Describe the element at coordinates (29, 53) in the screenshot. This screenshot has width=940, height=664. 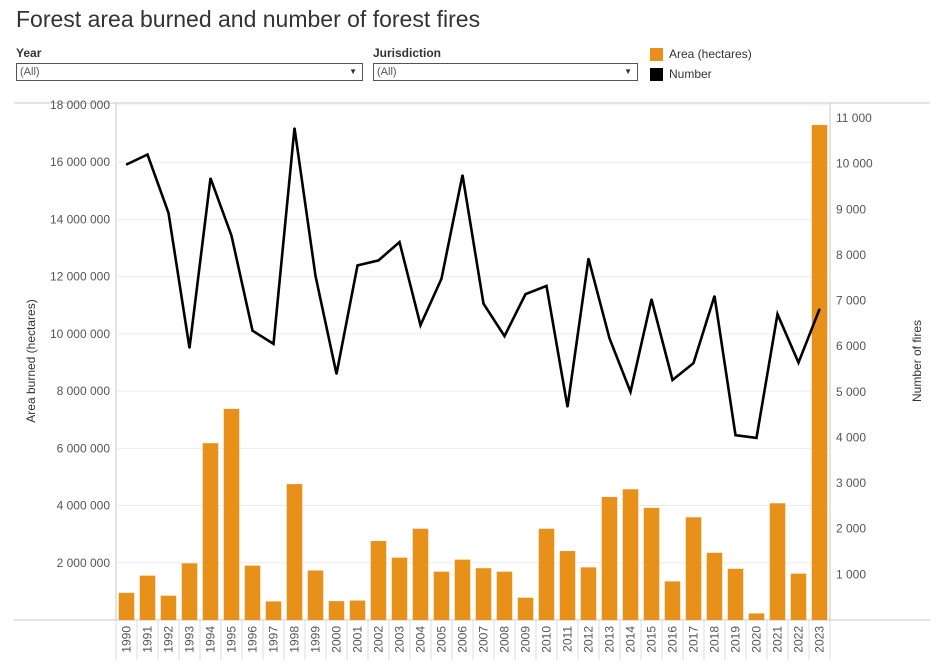
I see `year-filter-label: Year` at that location.